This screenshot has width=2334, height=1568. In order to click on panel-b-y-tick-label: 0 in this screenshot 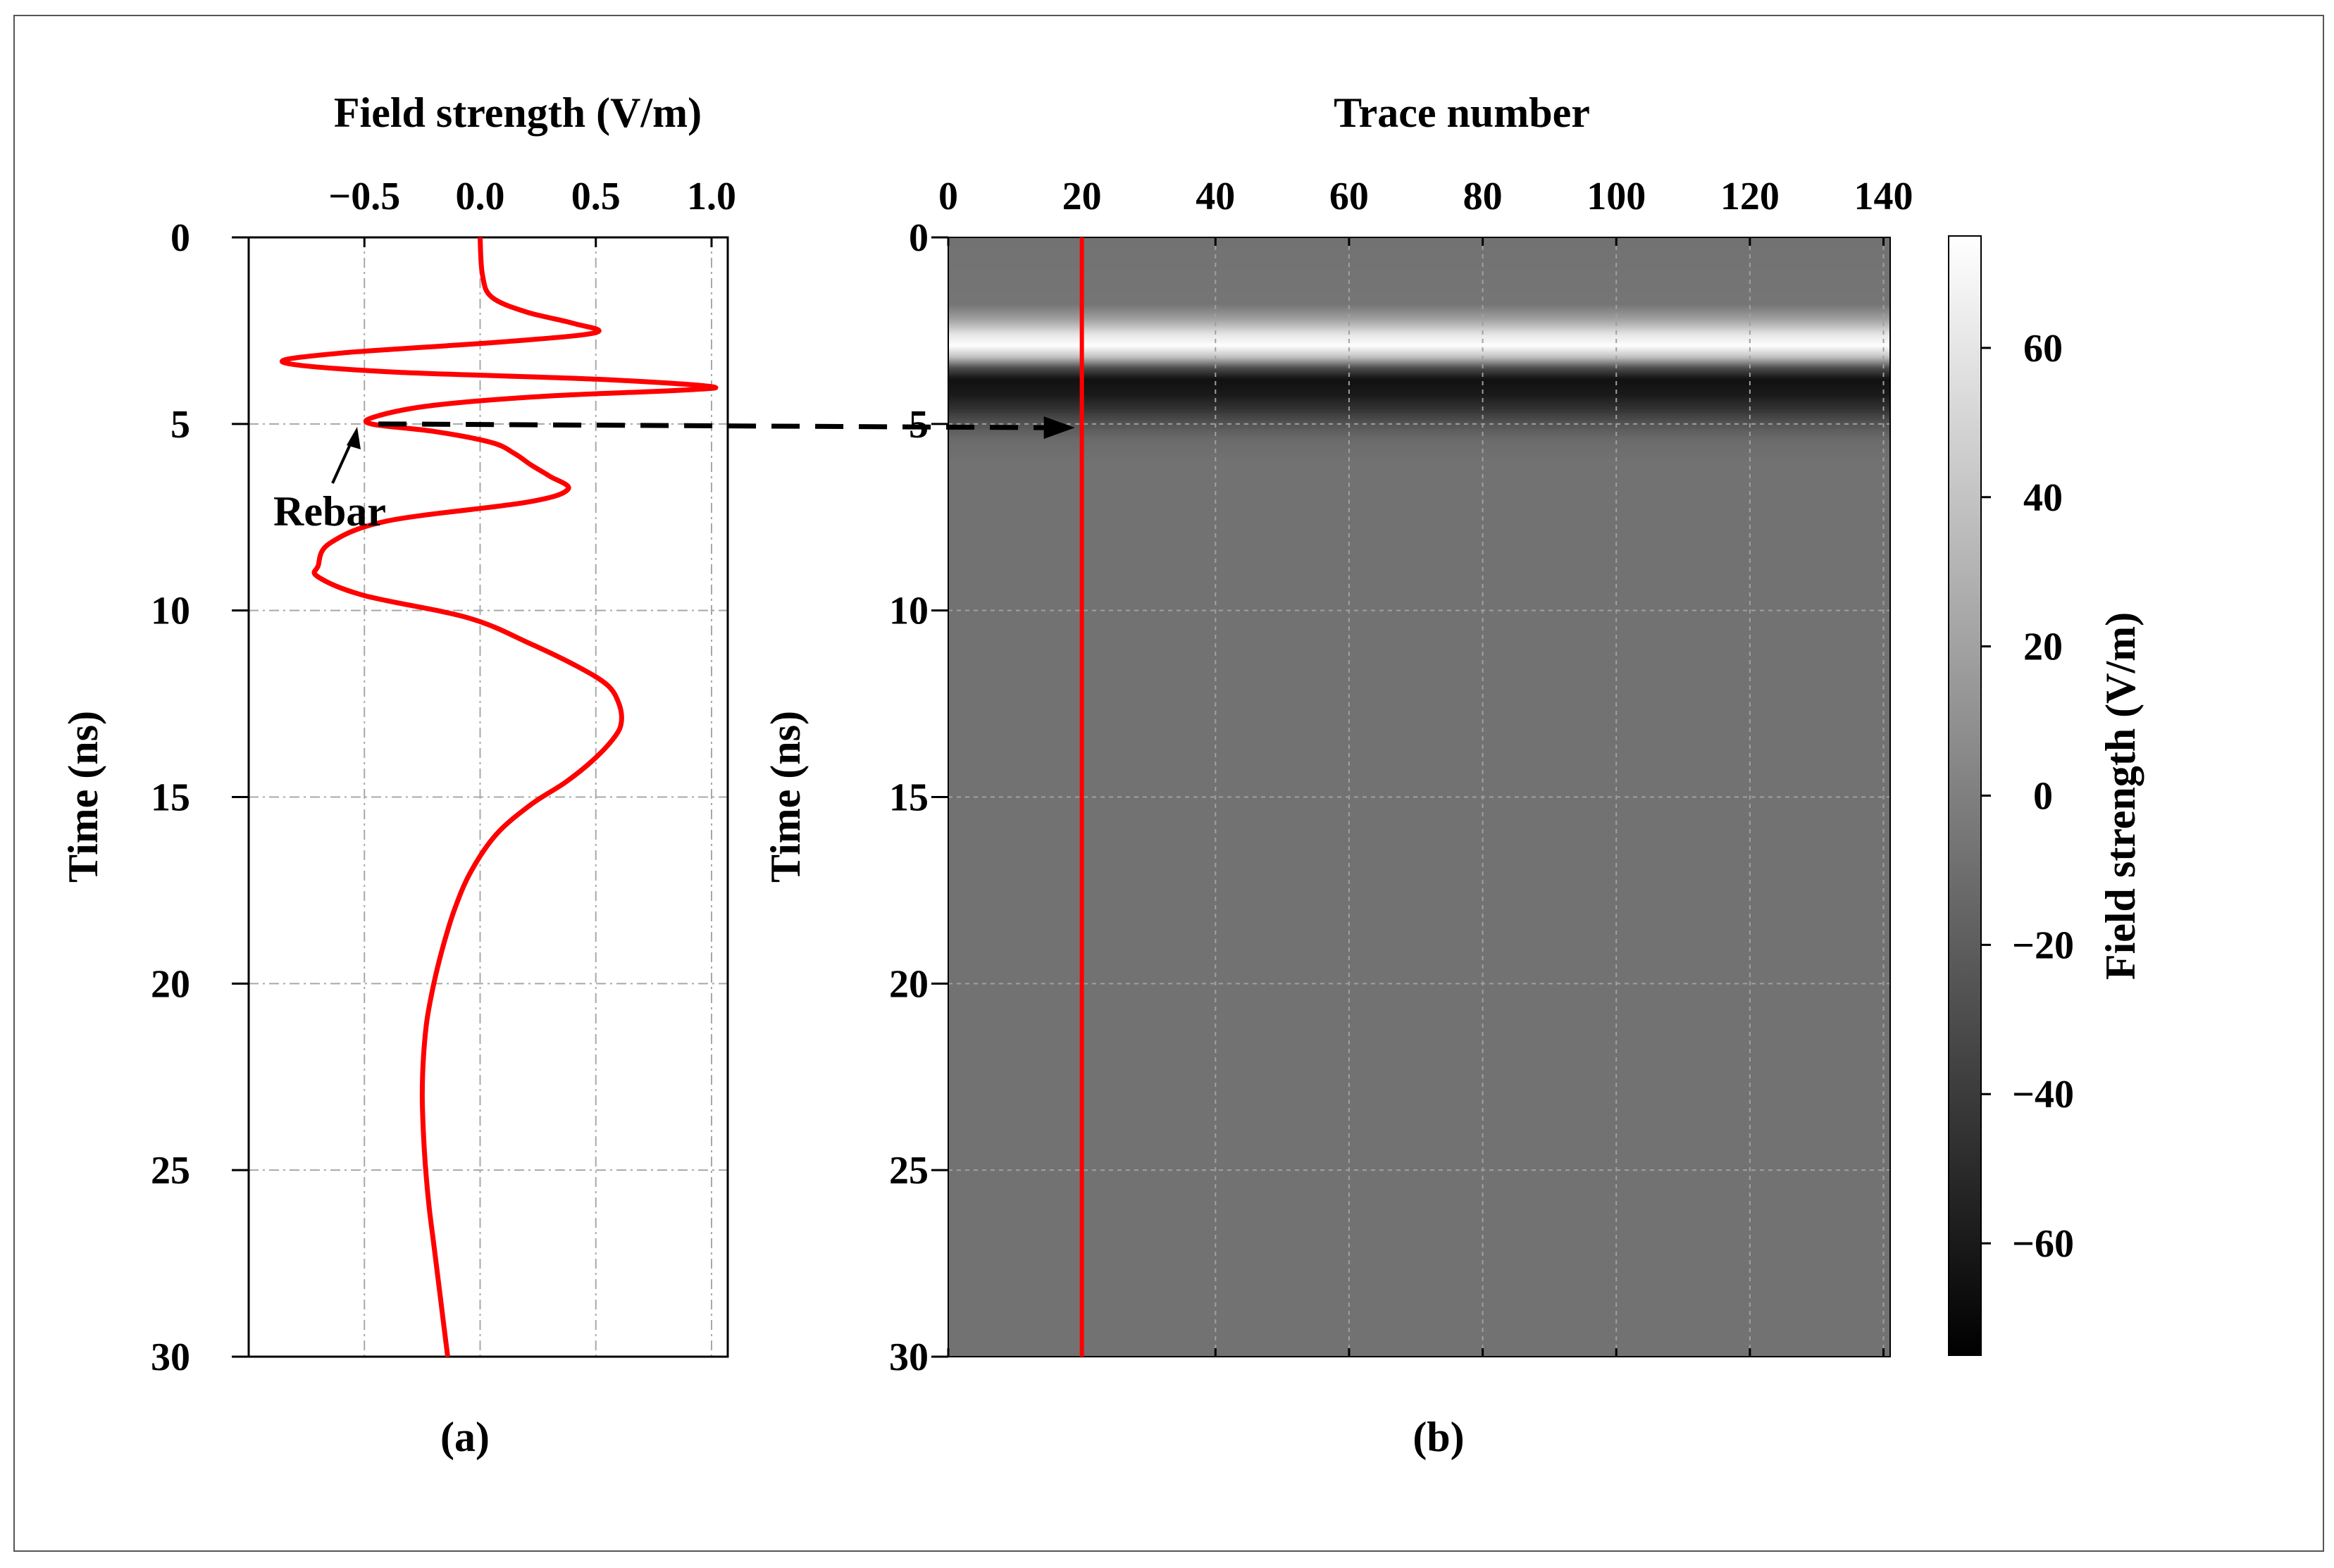, I will do `click(919, 238)`.